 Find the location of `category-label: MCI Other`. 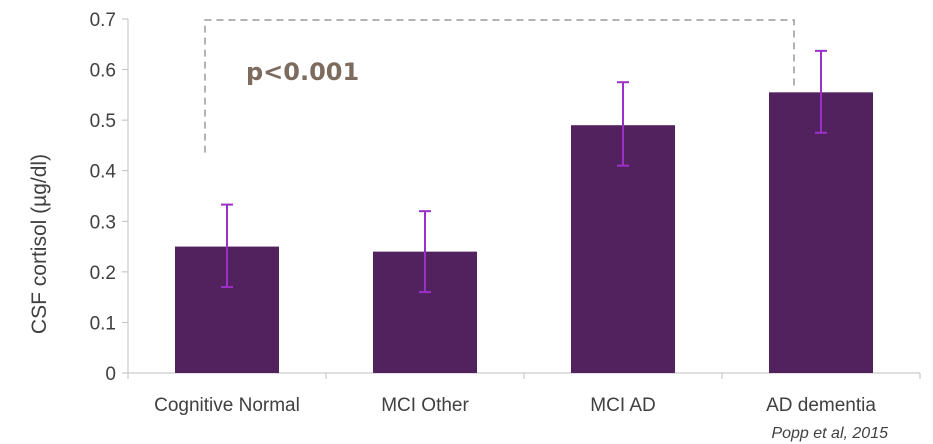

category-label: MCI Other is located at coordinates (425, 405).